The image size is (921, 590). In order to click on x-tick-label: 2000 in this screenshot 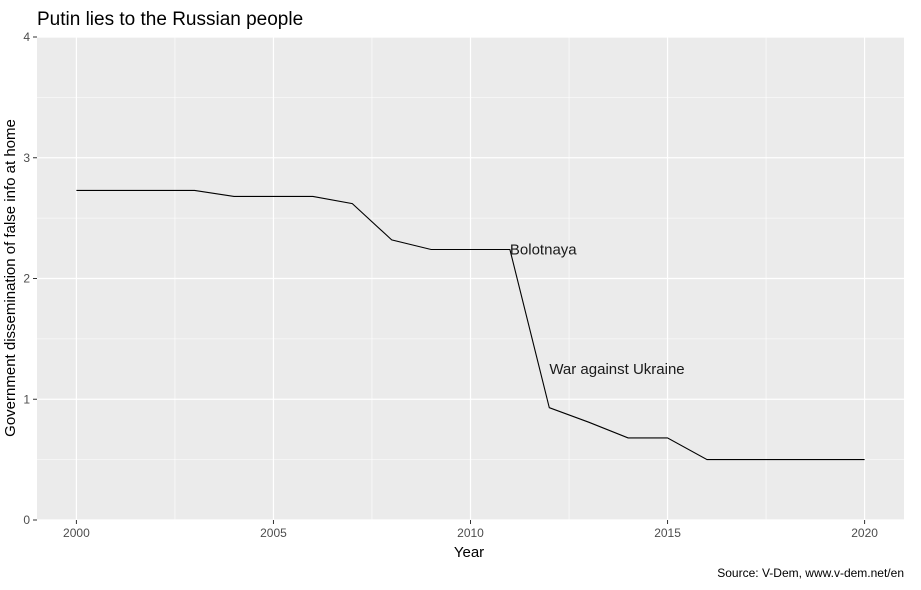, I will do `click(76, 533)`.